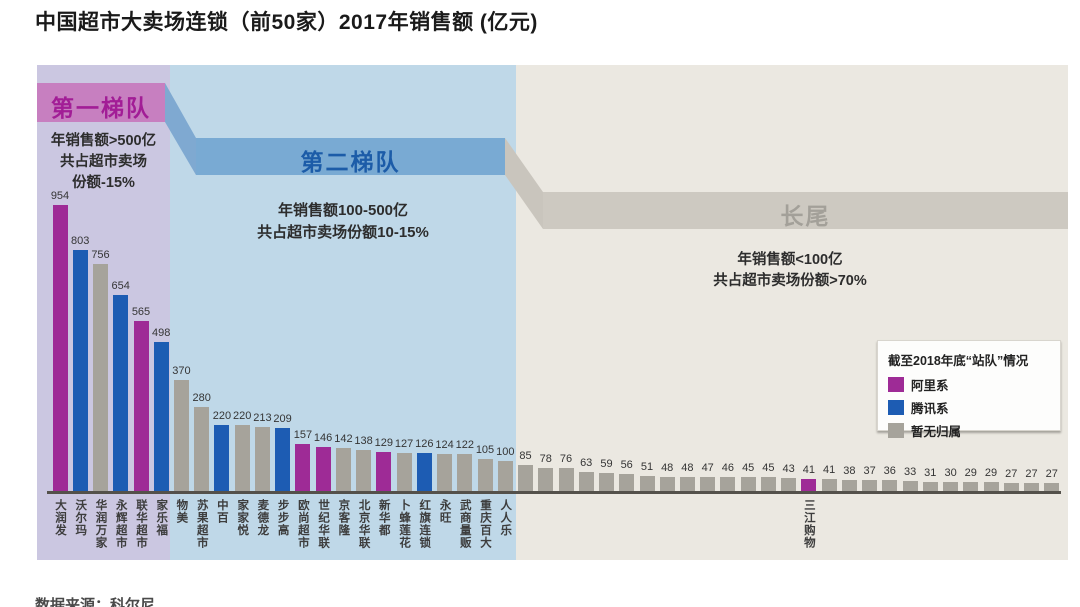 The width and height of the screenshot is (1080, 607). Describe the element at coordinates (485, 524) in the screenshot. I see `x-axis-label-重庆百大: 重庆百大` at that location.